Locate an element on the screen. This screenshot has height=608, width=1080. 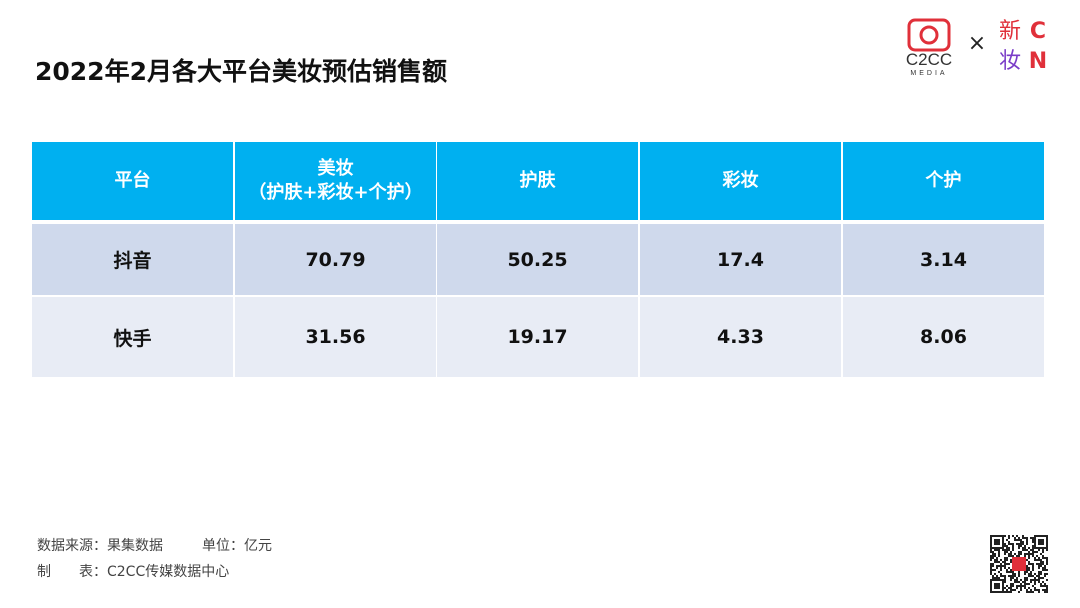
header-text: 平台 is located at coordinates (132, 180).